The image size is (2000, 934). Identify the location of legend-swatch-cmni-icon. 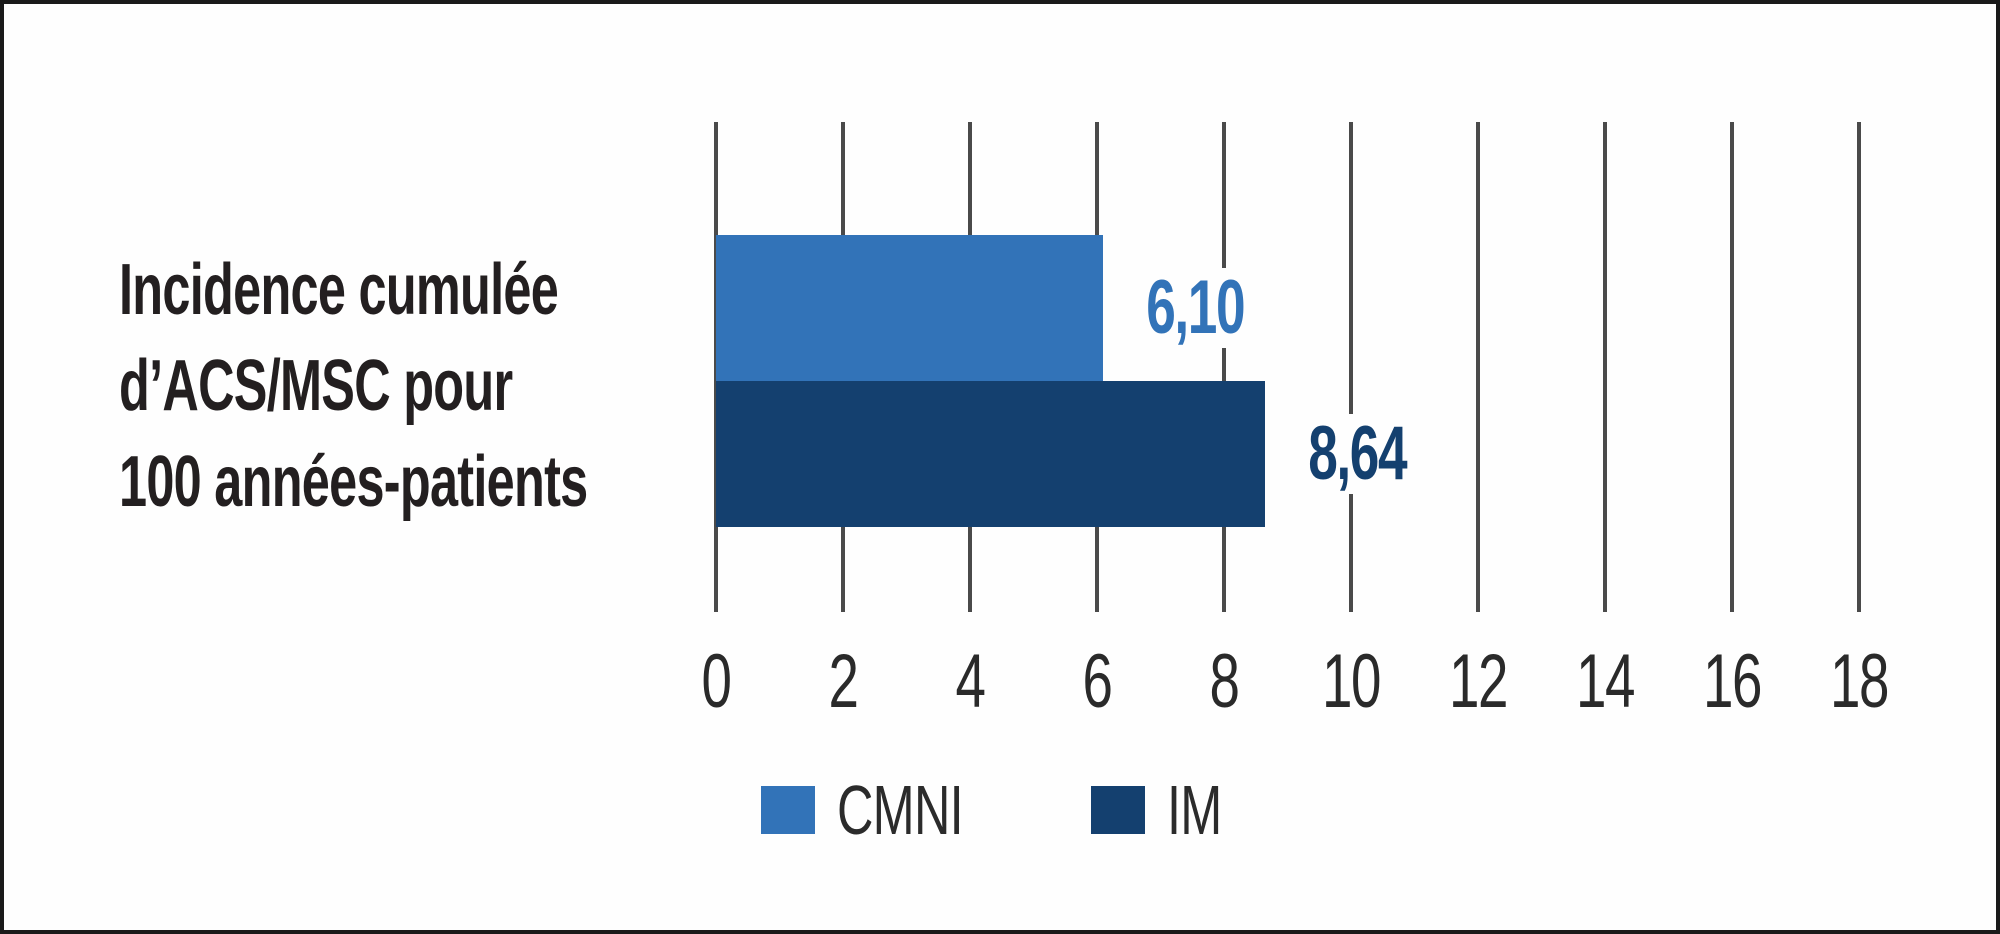
(788, 810).